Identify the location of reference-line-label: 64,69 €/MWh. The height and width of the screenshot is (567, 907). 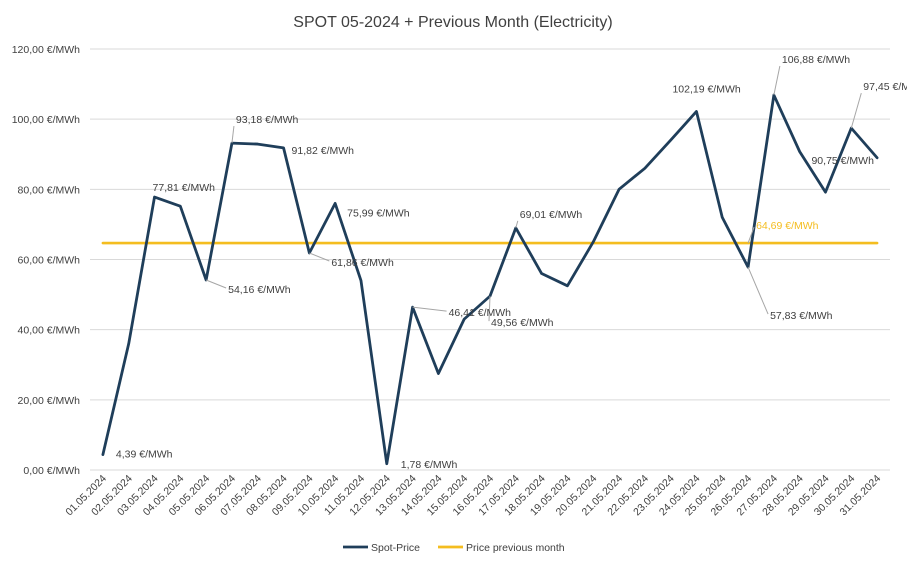
(787, 226).